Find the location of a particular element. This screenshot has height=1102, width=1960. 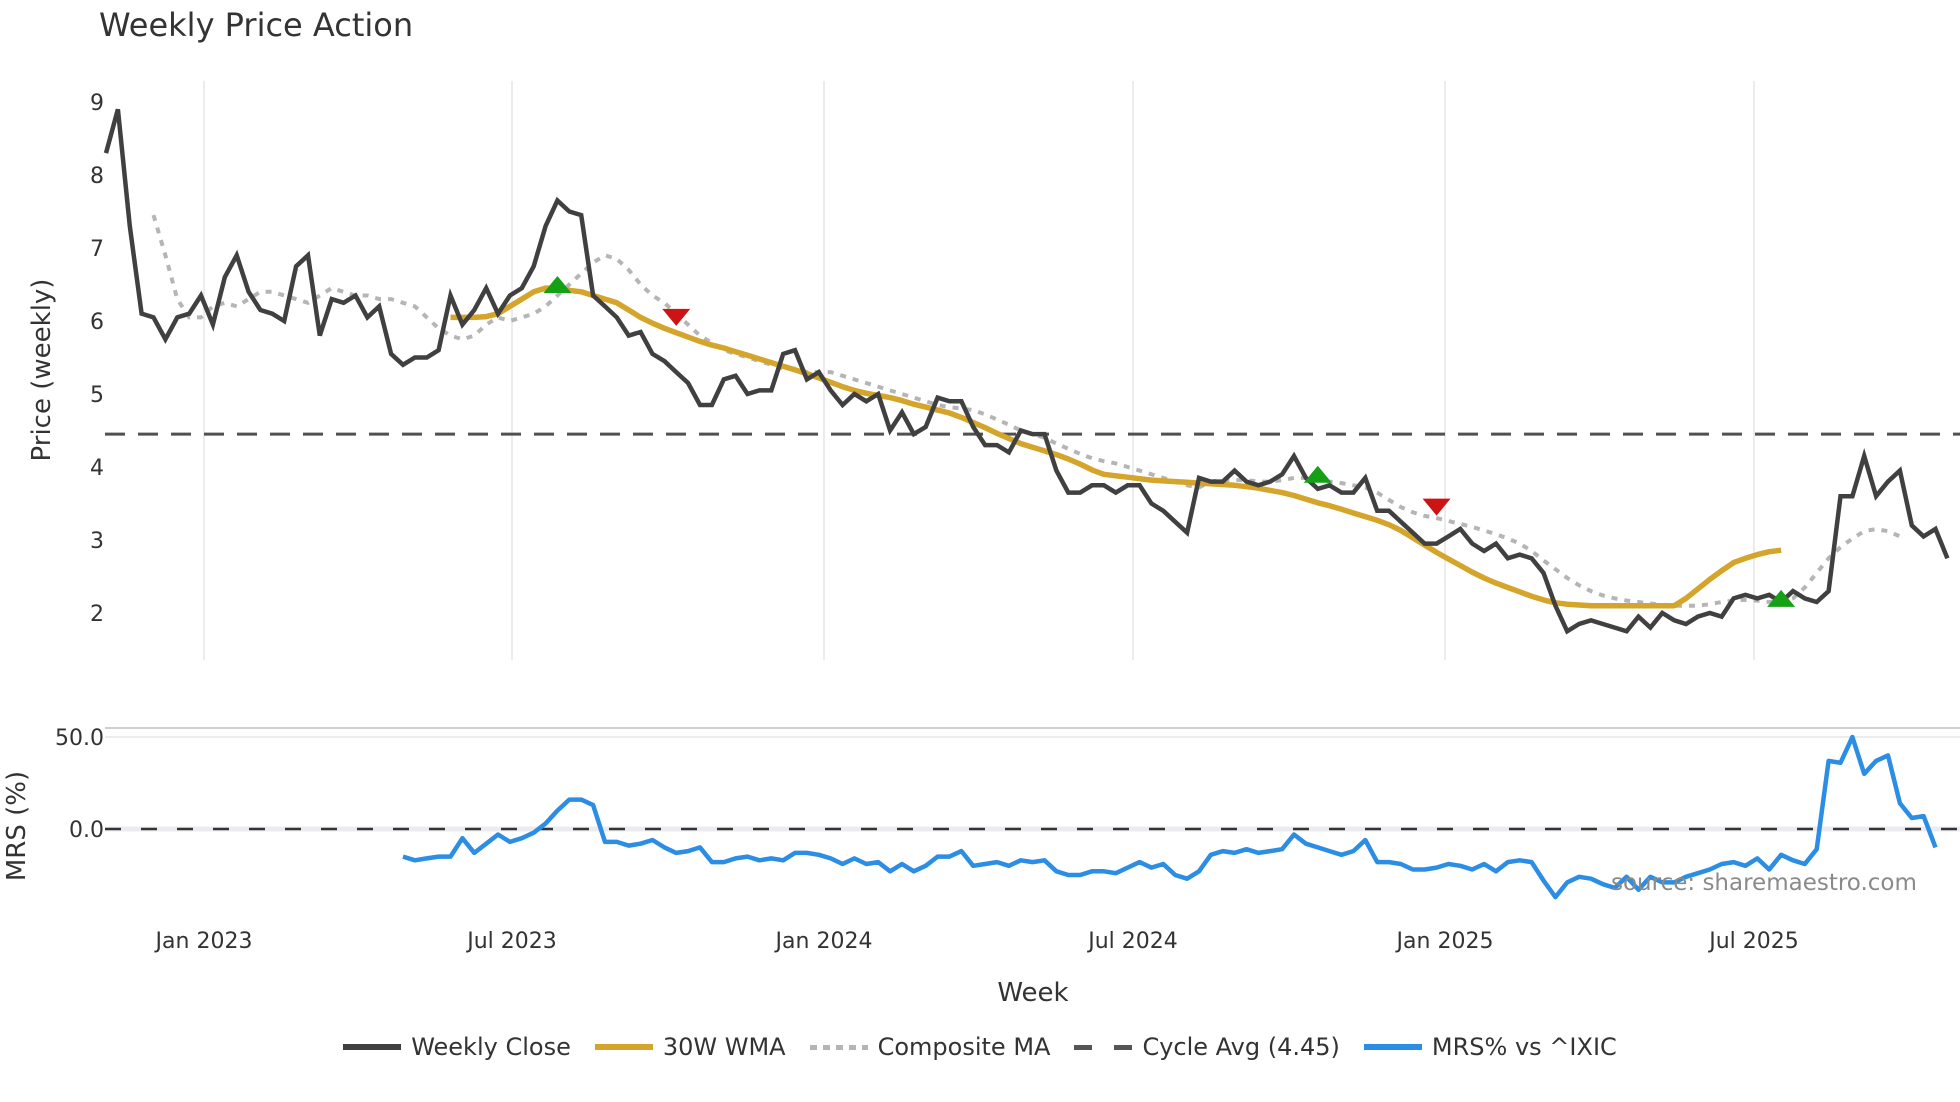

legend-item-mrs: MRS% vs ^IXIC is located at coordinates (1490, 1047).